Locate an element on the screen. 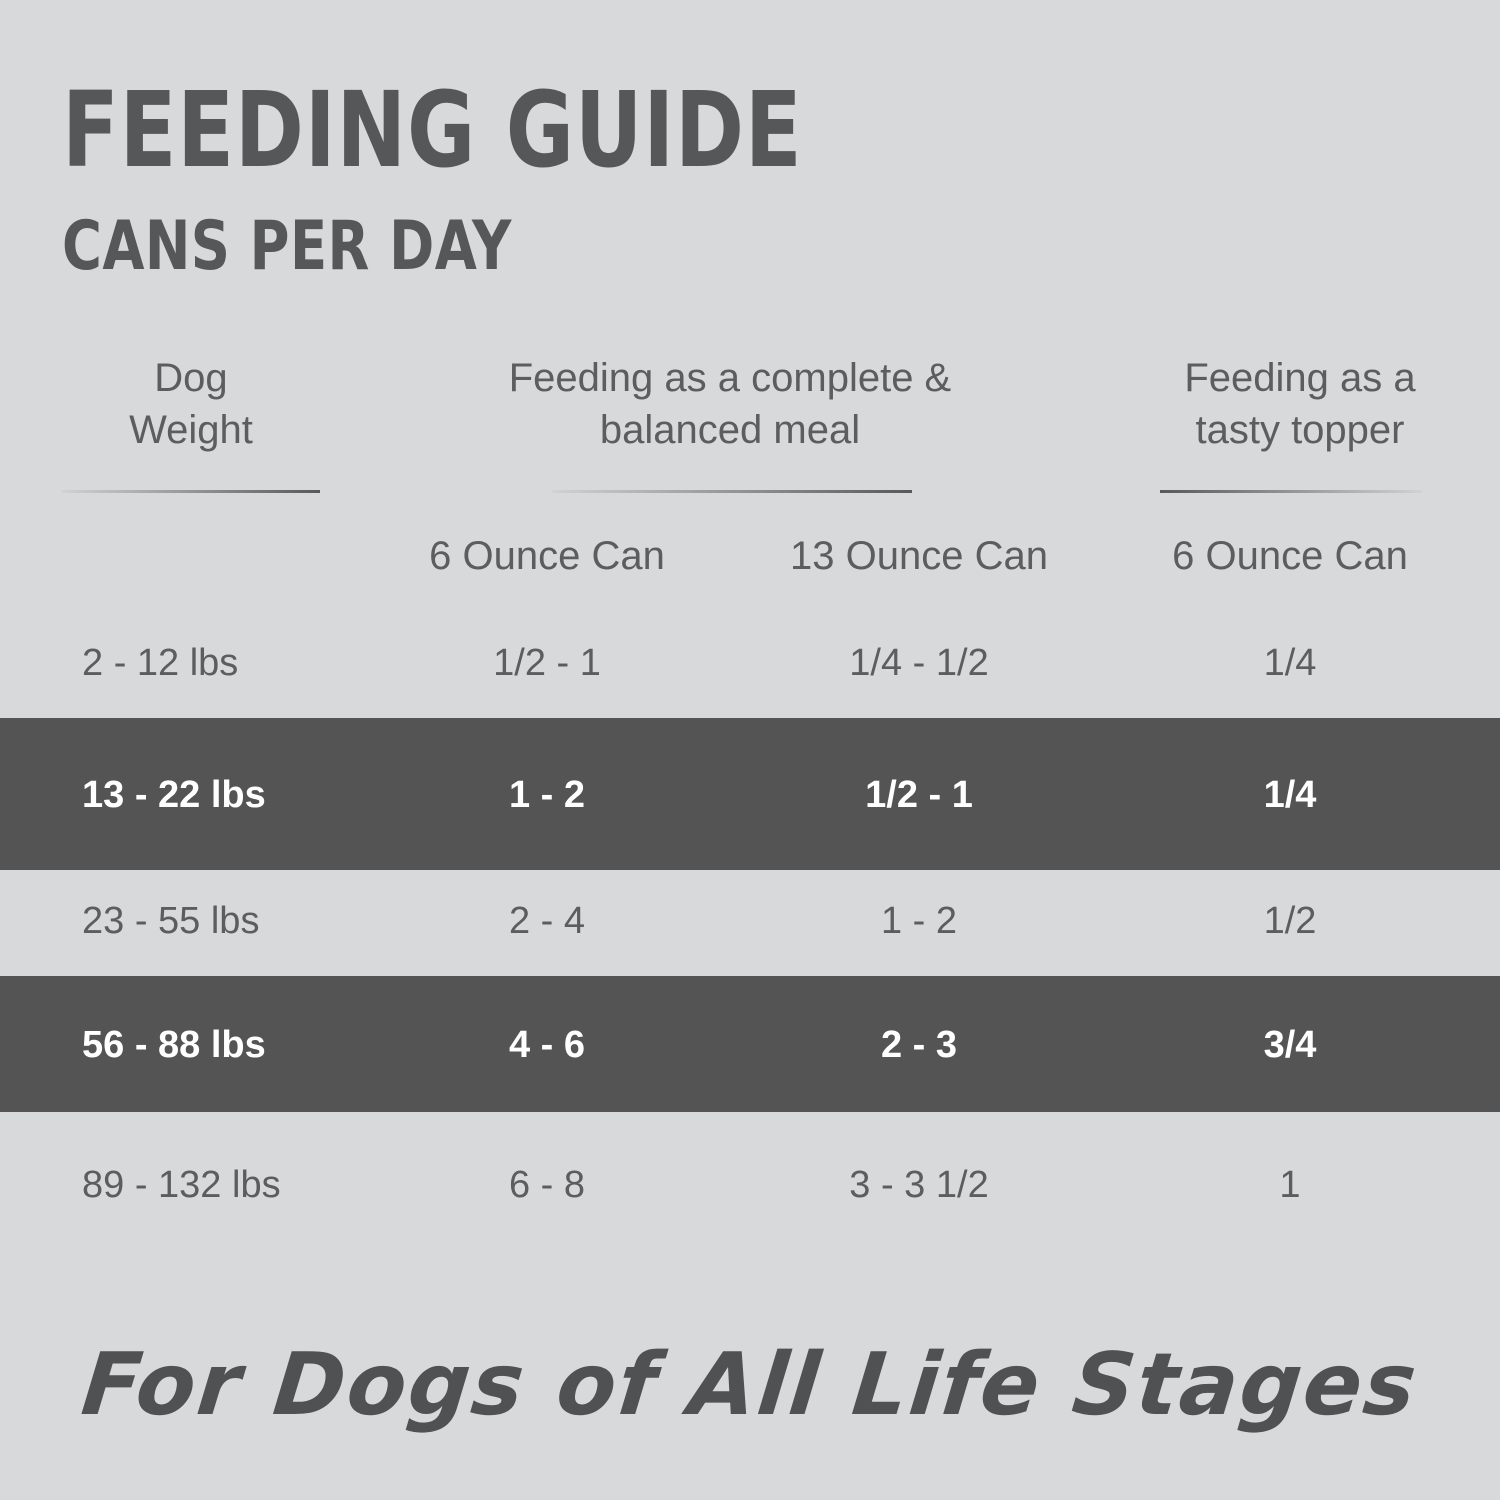  header-divider-meal is located at coordinates (732, 491).